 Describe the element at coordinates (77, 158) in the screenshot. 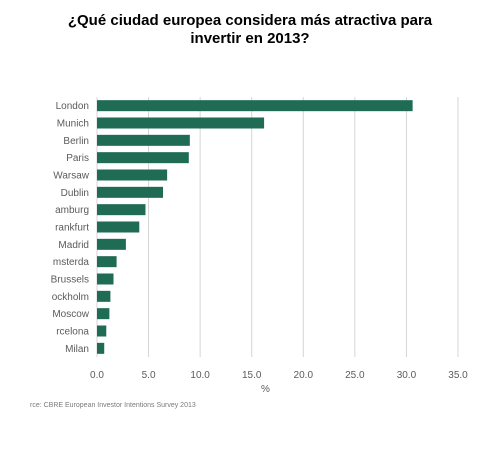

I see `category-label-paris: Paris` at that location.